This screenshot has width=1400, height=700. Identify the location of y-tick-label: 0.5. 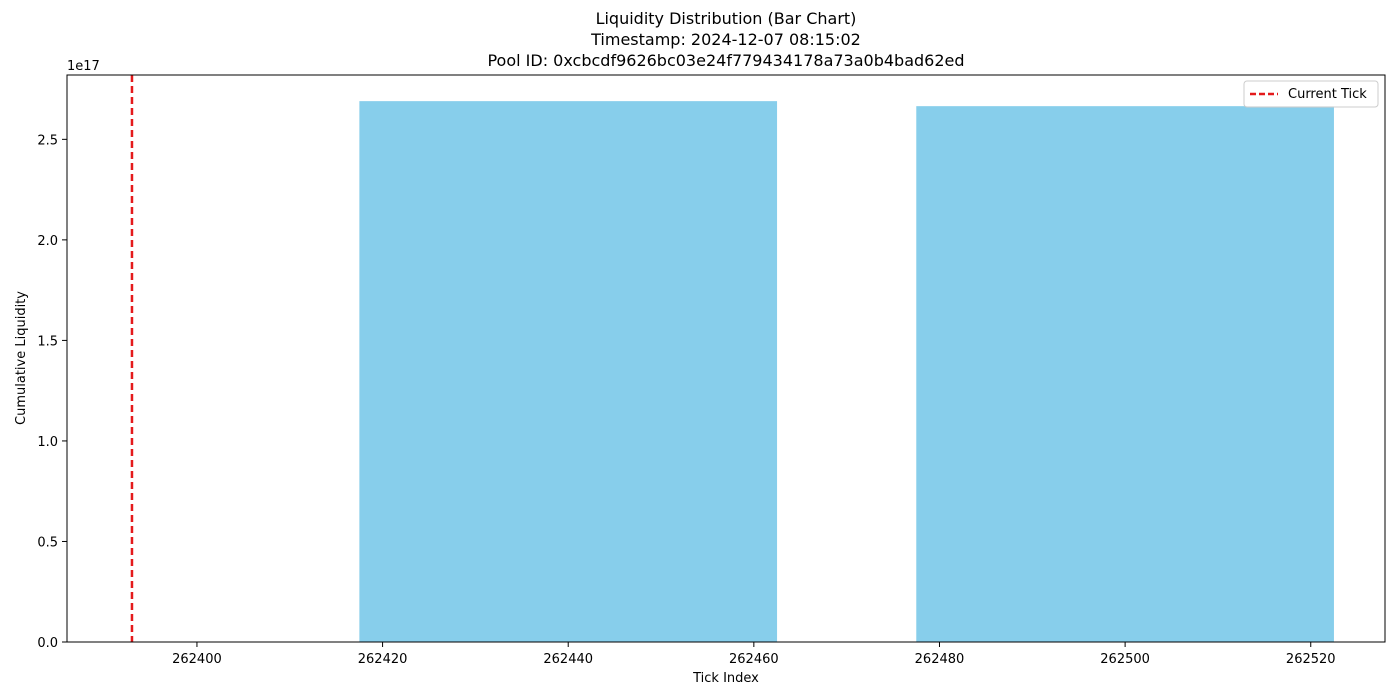
(47, 542).